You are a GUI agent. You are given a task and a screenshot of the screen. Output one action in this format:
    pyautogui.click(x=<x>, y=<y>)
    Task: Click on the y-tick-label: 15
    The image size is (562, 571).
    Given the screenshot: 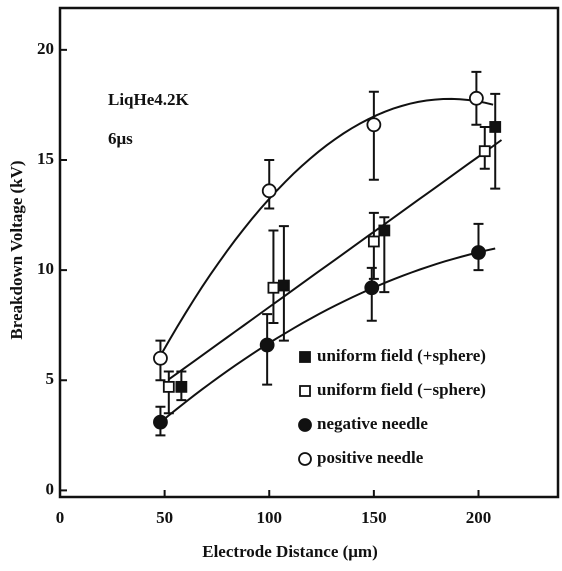 What is the action you would take?
    pyautogui.click(x=45, y=158)
    